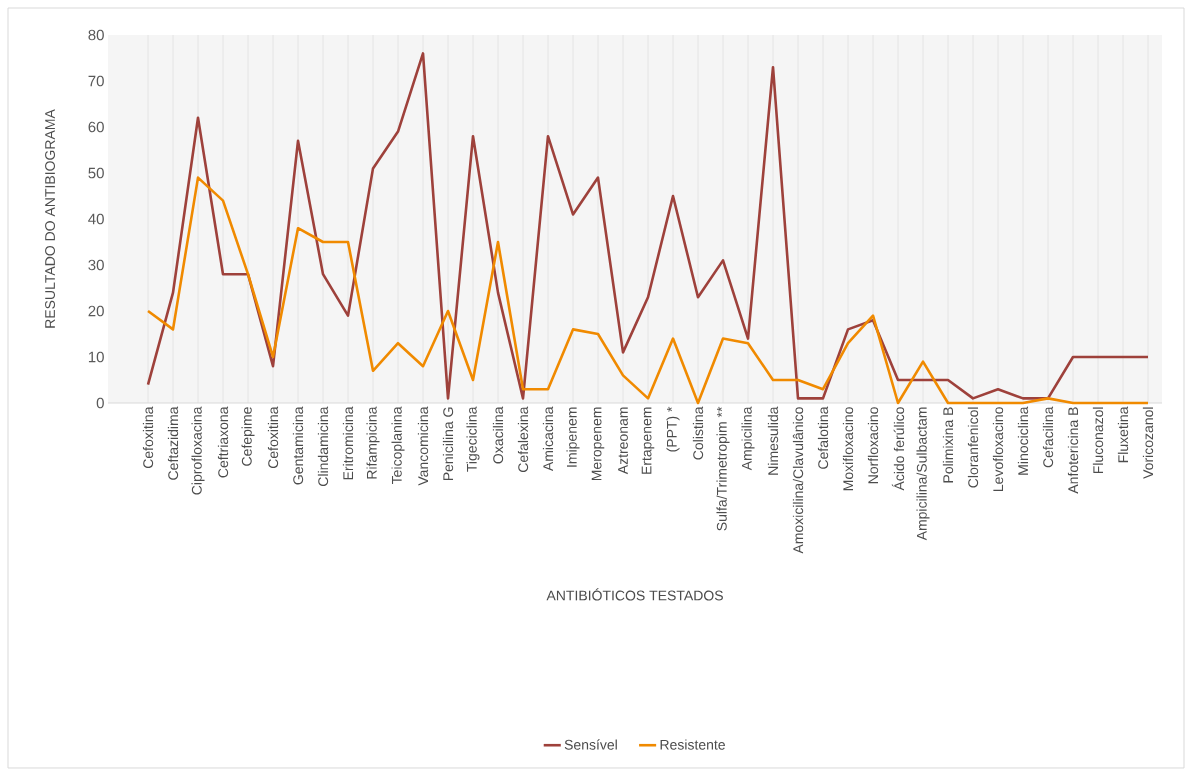 Image resolution: width=1192 pixels, height=776 pixels. I want to click on y-tick-label: 0, so click(100, 403).